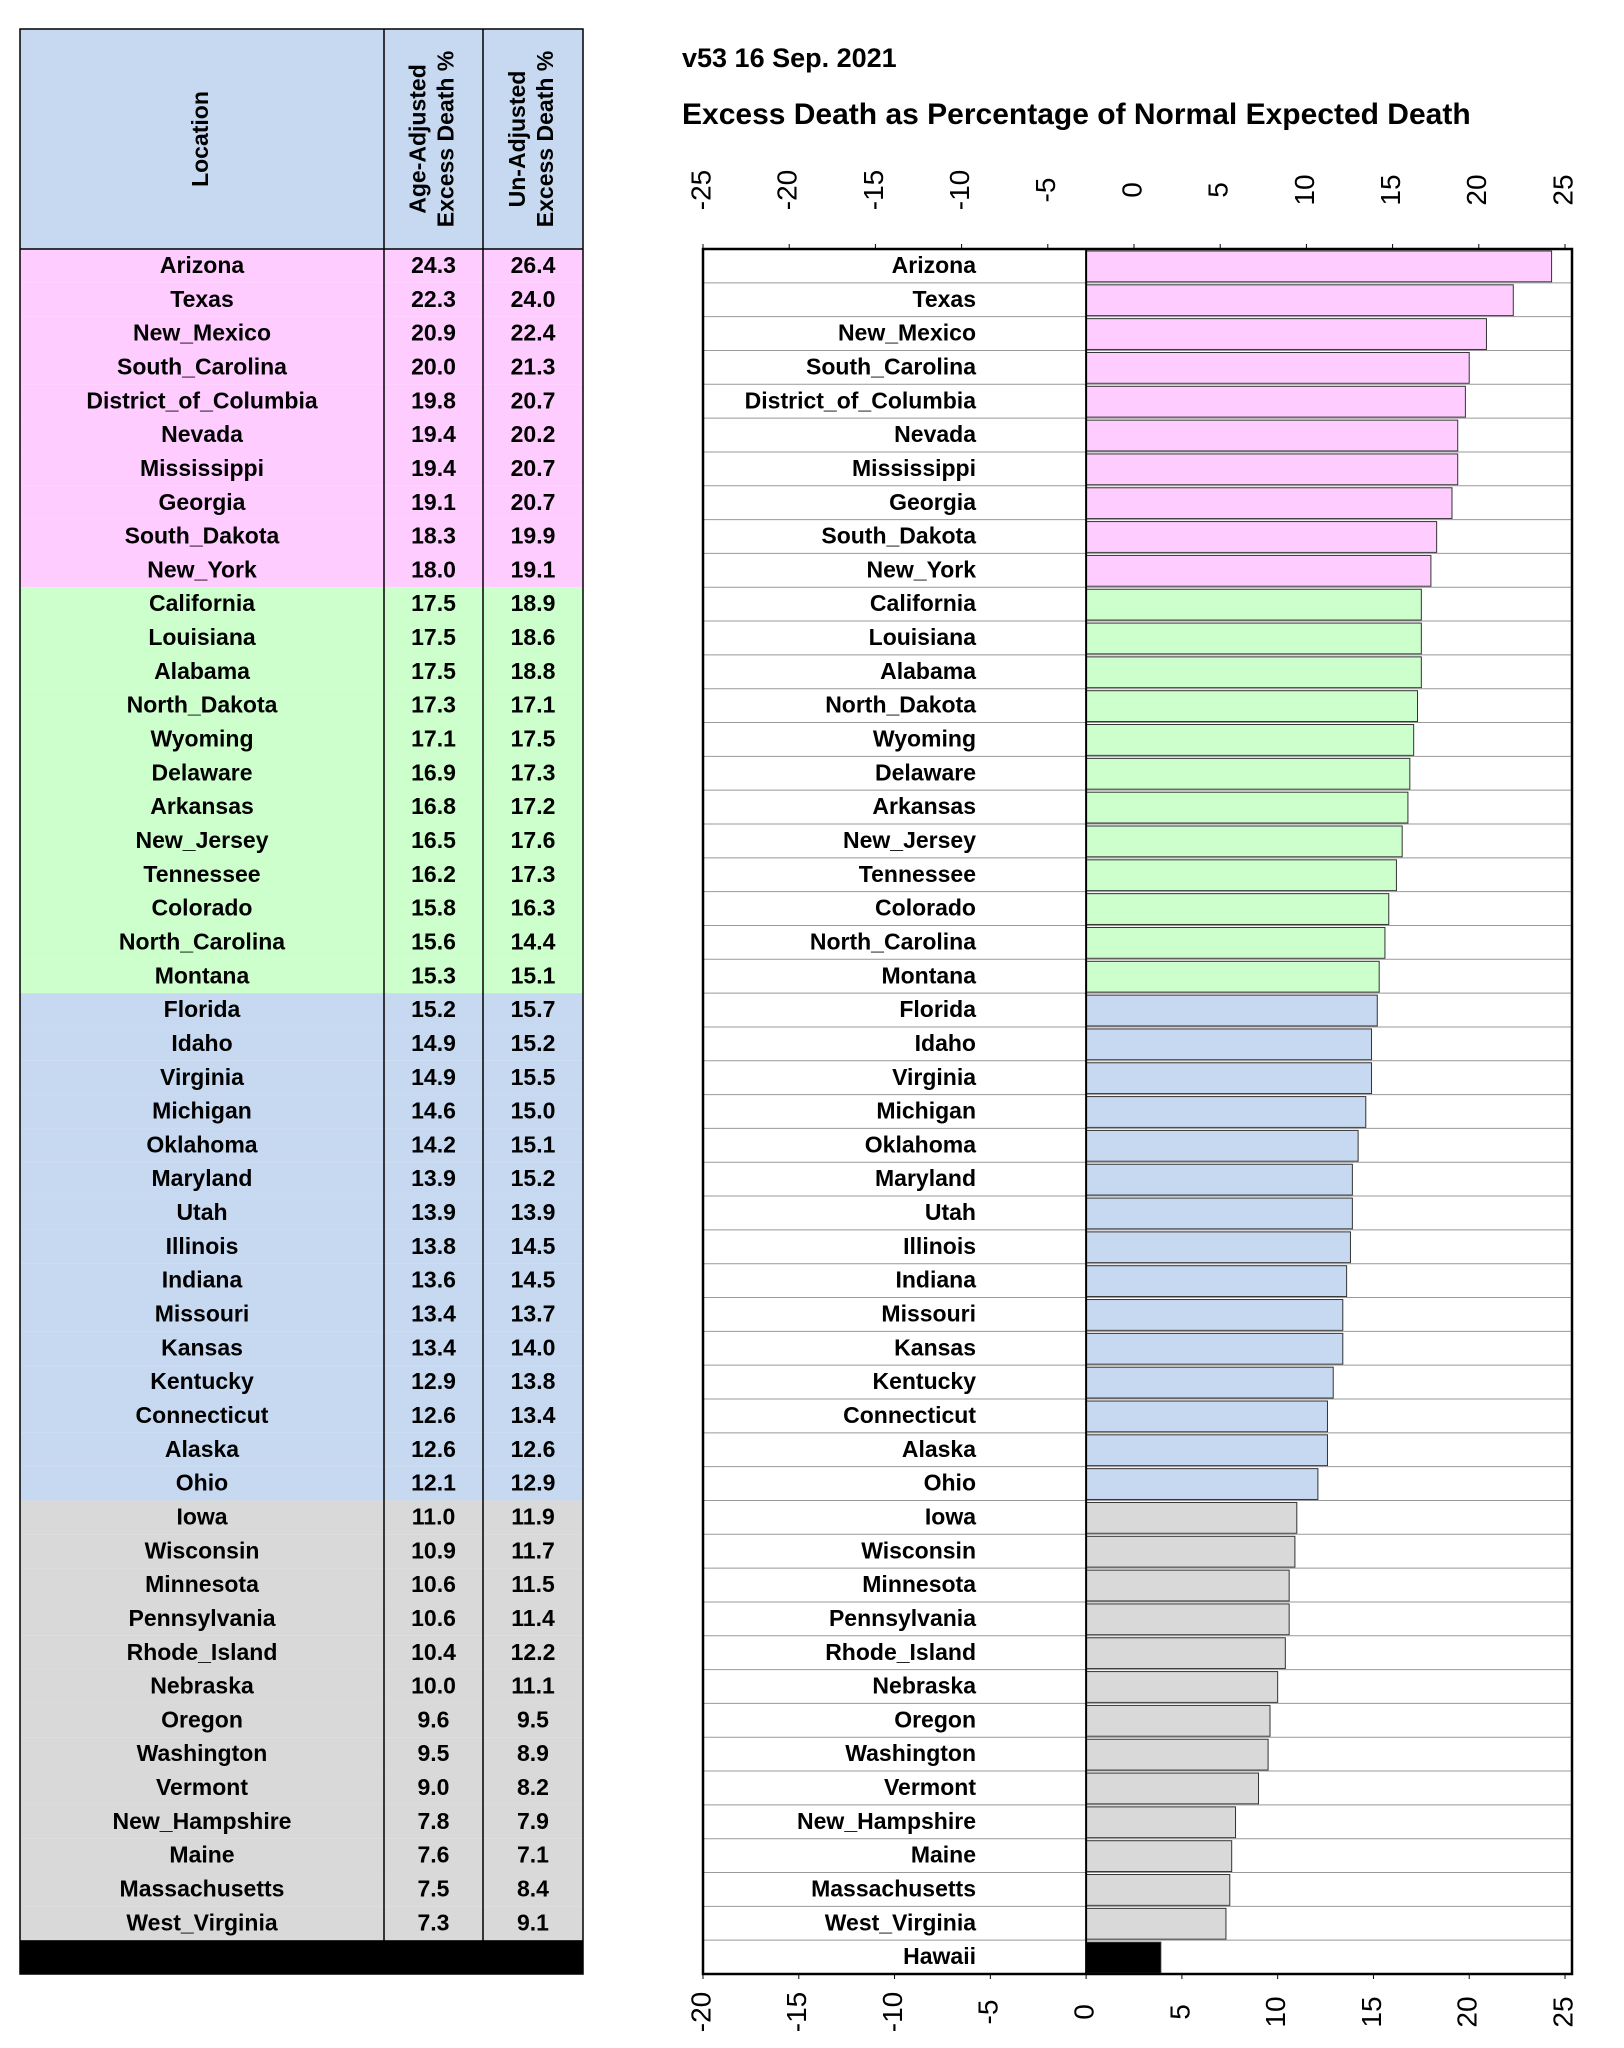 The width and height of the screenshot is (1624, 2048). Describe the element at coordinates (925, 908) in the screenshot. I see `category-label: Colorado` at that location.